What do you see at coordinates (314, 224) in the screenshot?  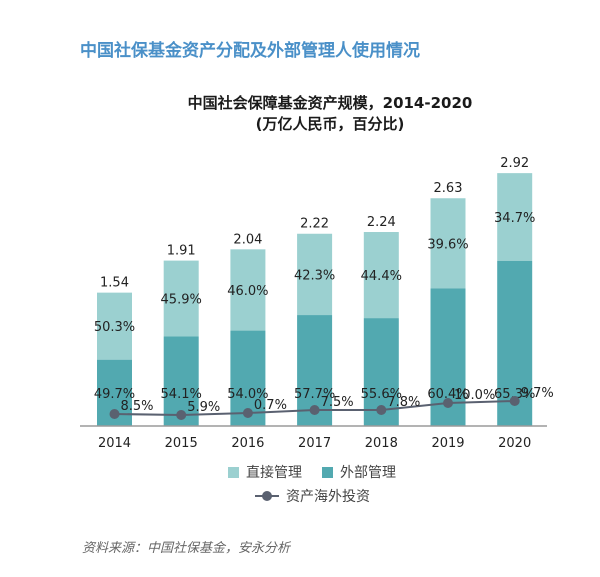 I see `total-label-2017: 2.22` at bounding box center [314, 224].